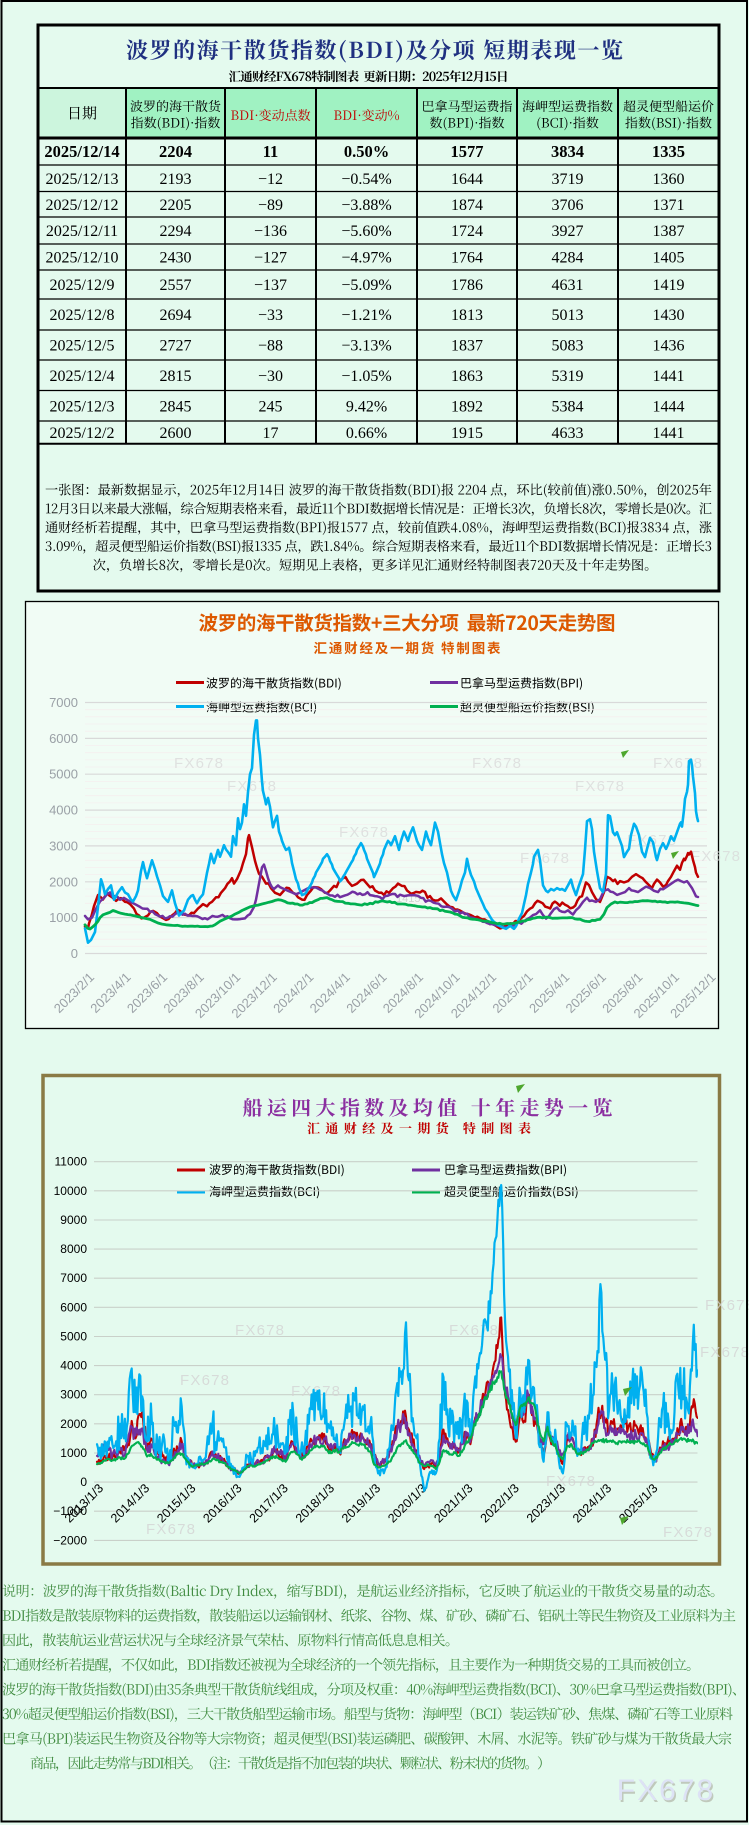 The image size is (749, 1825). What do you see at coordinates (669, 406) in the screenshot?
I see `svg-text: 1444` at bounding box center [669, 406].